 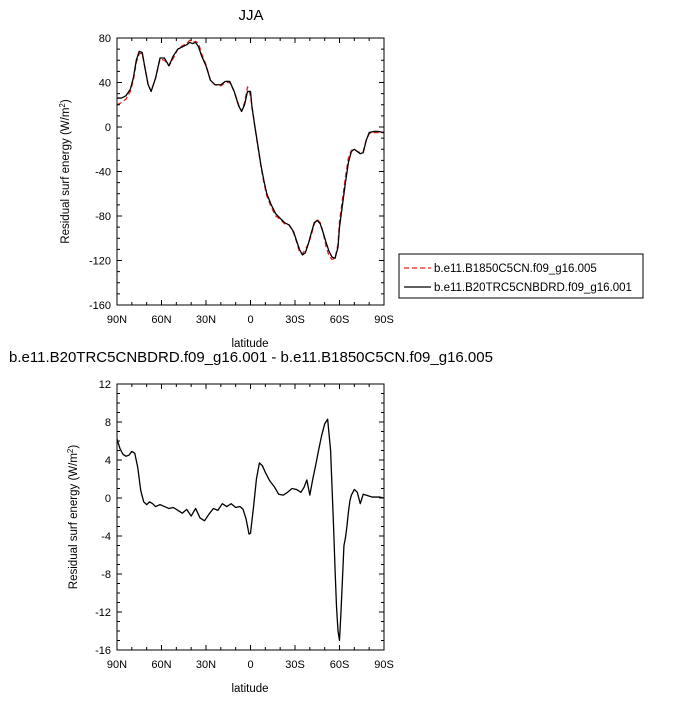 I want to click on bottom-ytick-label: -8, so click(x=106, y=575).